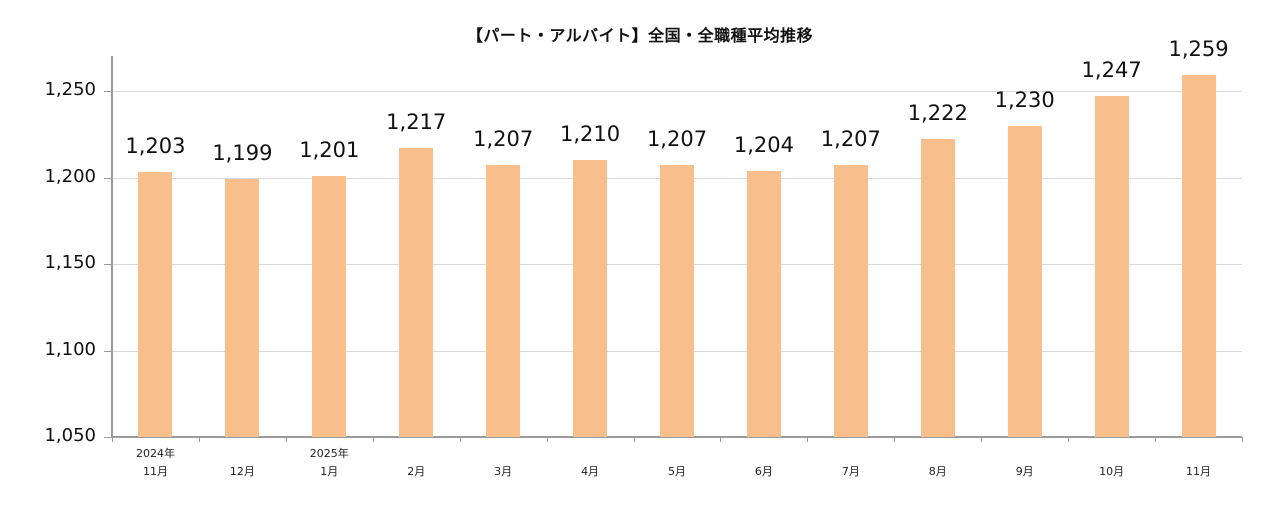 Image resolution: width=1280 pixels, height=510 pixels. What do you see at coordinates (242, 153) in the screenshot?
I see `data-value-label: 1,199` at bounding box center [242, 153].